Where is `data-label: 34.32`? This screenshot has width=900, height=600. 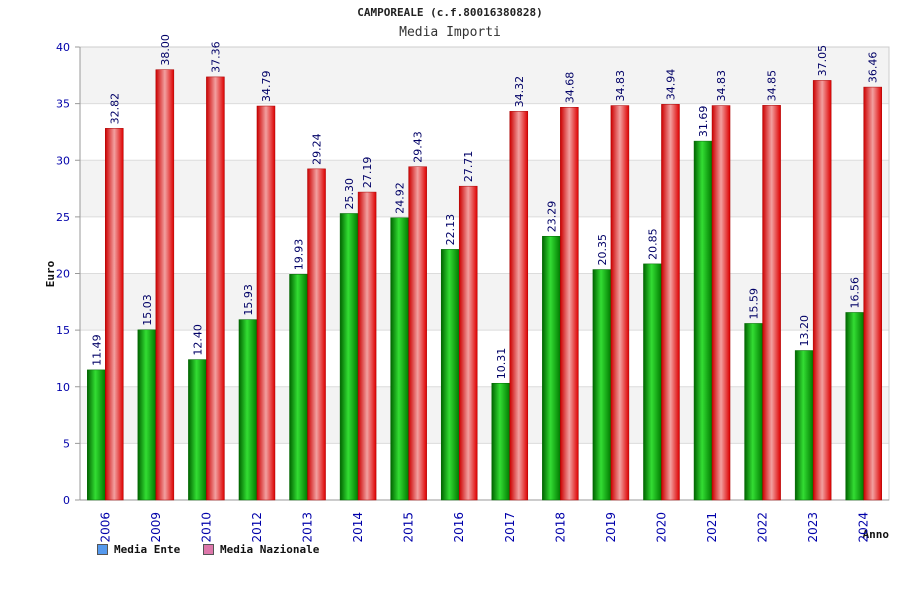
data-label: 34.32 is located at coordinates (519, 92).